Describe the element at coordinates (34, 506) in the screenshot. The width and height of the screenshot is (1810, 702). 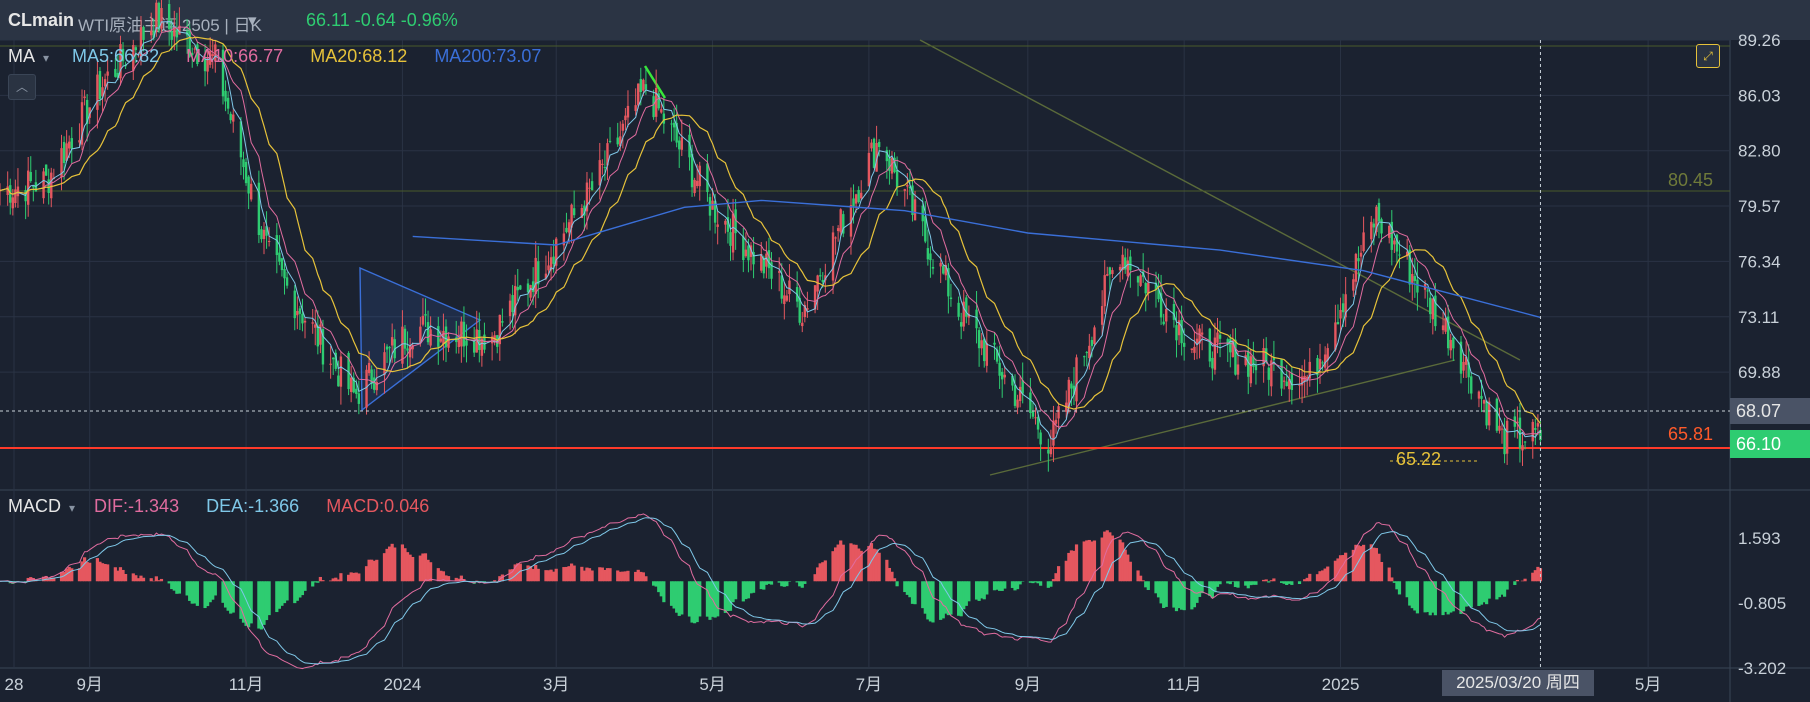
I see `macd-indicator-label: MACD` at that location.